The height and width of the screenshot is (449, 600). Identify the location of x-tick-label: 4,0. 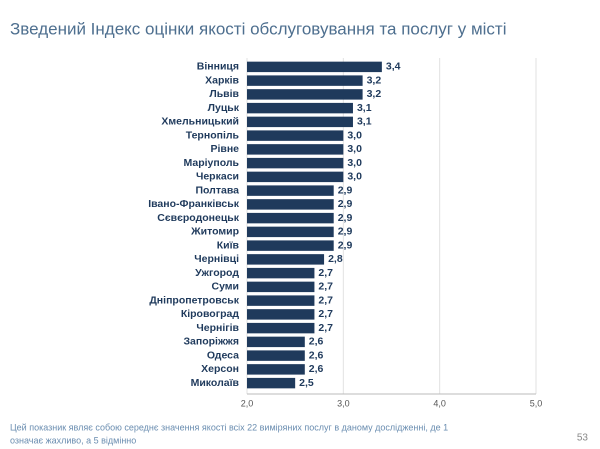
(439, 403).